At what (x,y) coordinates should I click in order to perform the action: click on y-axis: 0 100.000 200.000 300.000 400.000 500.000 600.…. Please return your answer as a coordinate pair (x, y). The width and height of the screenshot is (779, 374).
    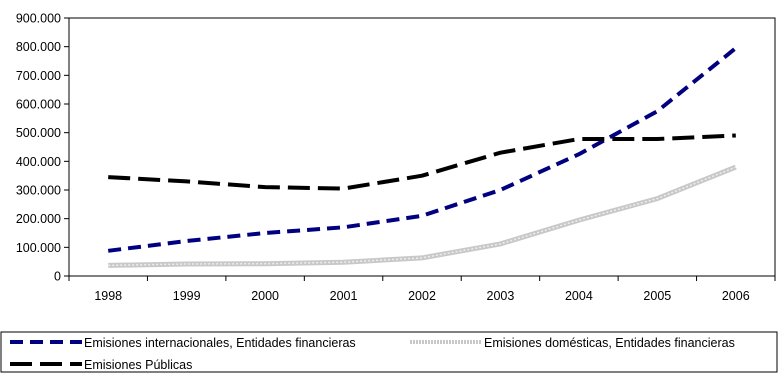
    Looking at the image, I should click on (42, 148).